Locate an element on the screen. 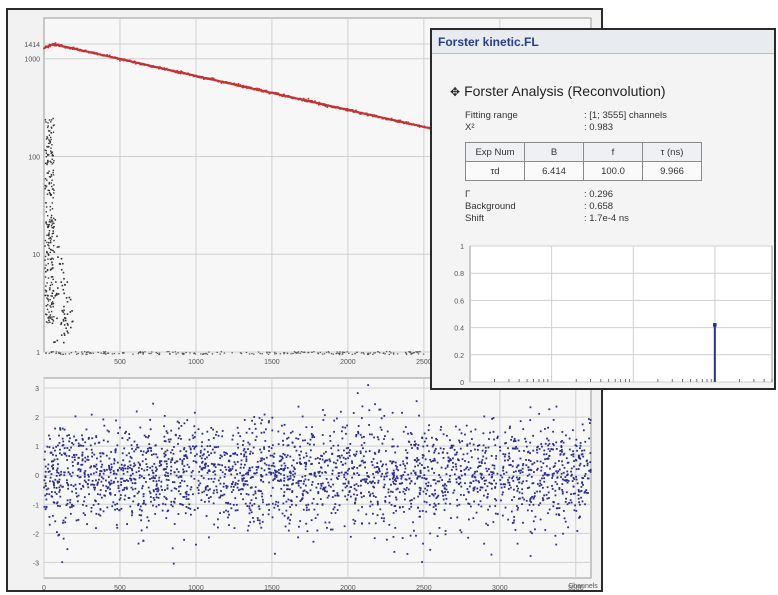  window-titlebar: Forster kinetic.FL is located at coordinates (603, 42).